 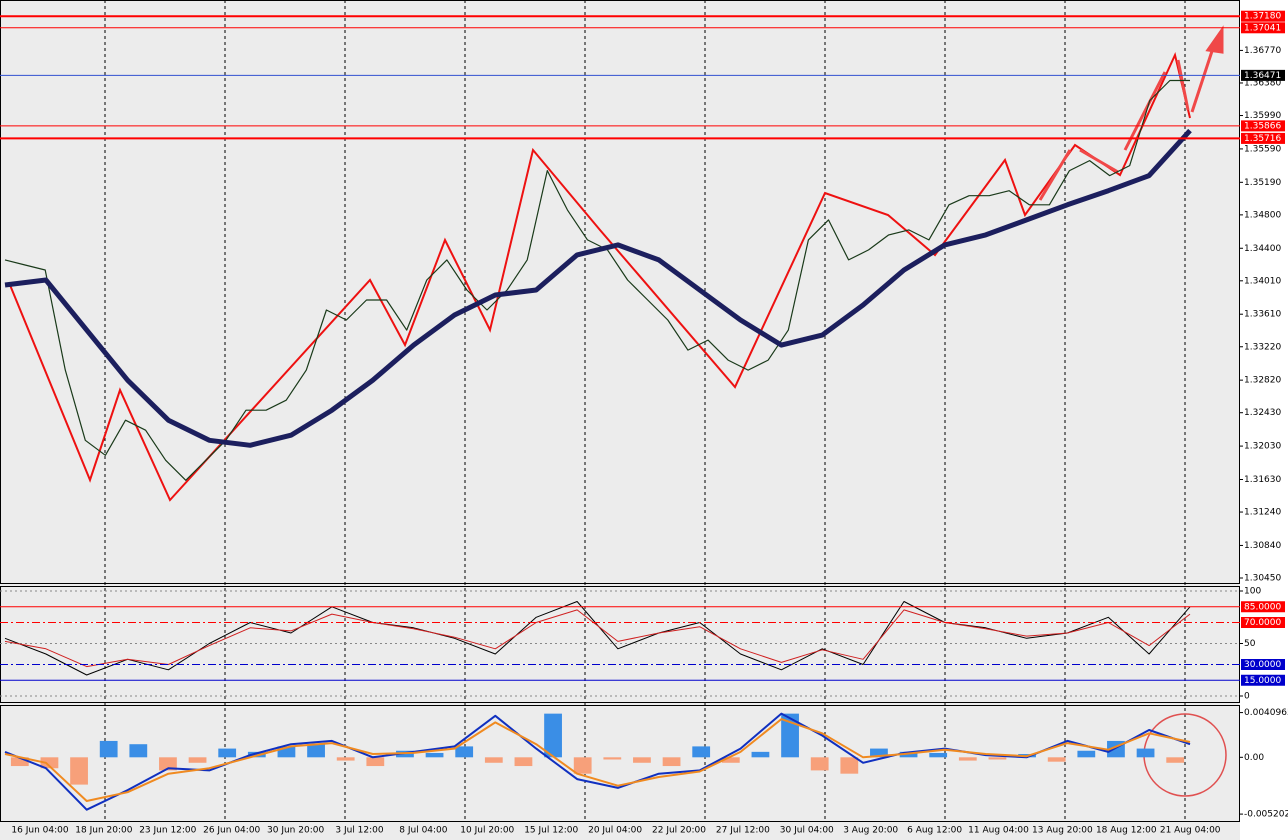 I want to click on y-tick-label: 1.36770, so click(x=1262, y=51).